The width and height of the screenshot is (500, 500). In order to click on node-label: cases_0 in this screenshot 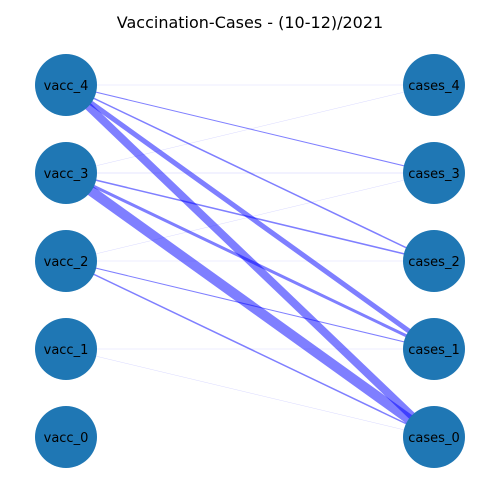, I will do `click(433, 438)`.